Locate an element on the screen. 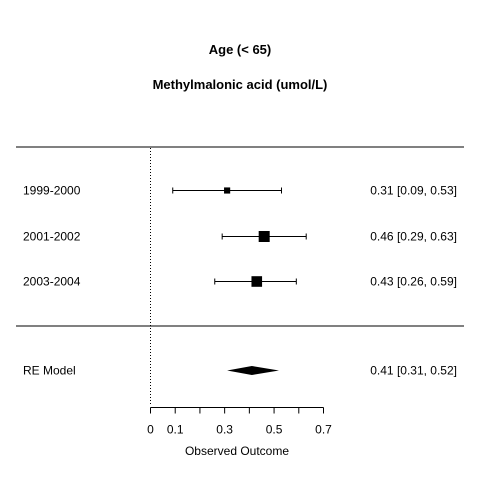  summary-diamond is located at coordinates (253, 370).